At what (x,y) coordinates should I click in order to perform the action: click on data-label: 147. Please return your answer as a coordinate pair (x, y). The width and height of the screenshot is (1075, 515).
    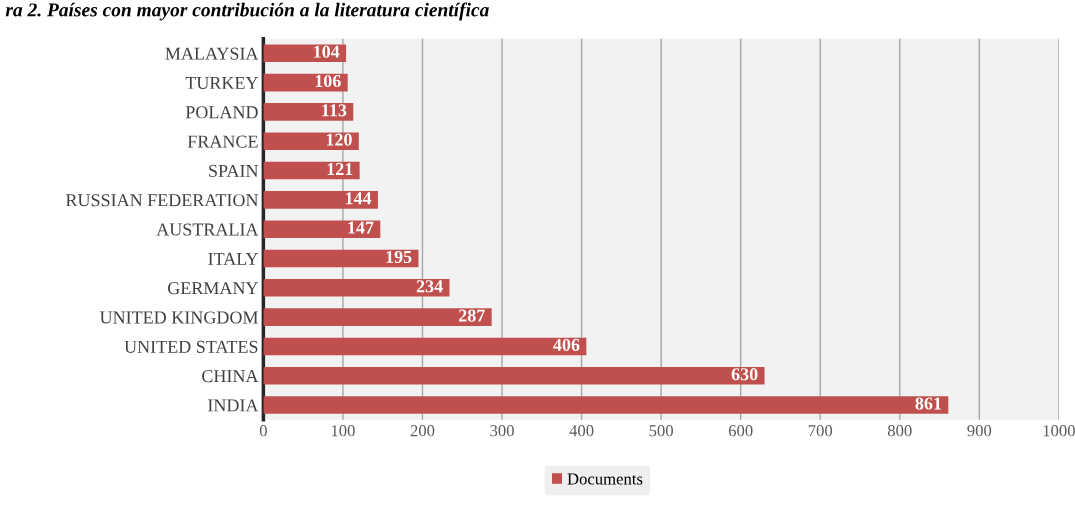
    Looking at the image, I should click on (361, 227).